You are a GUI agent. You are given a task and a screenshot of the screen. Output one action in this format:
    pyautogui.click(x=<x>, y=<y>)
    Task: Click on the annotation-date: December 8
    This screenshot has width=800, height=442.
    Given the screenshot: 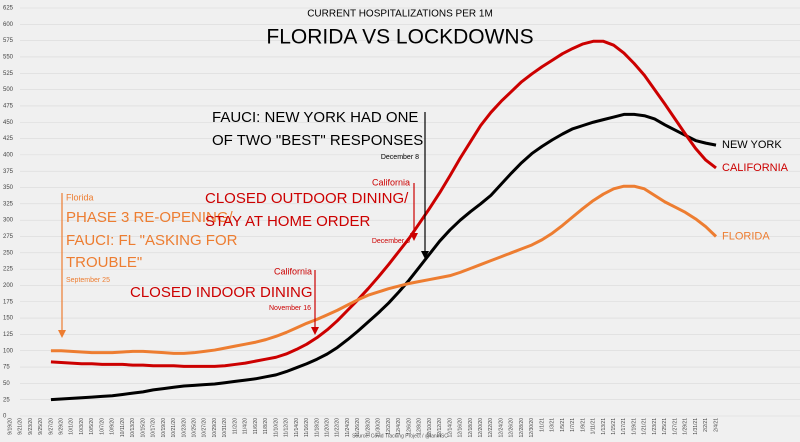 What is the action you would take?
    pyautogui.click(x=400, y=157)
    